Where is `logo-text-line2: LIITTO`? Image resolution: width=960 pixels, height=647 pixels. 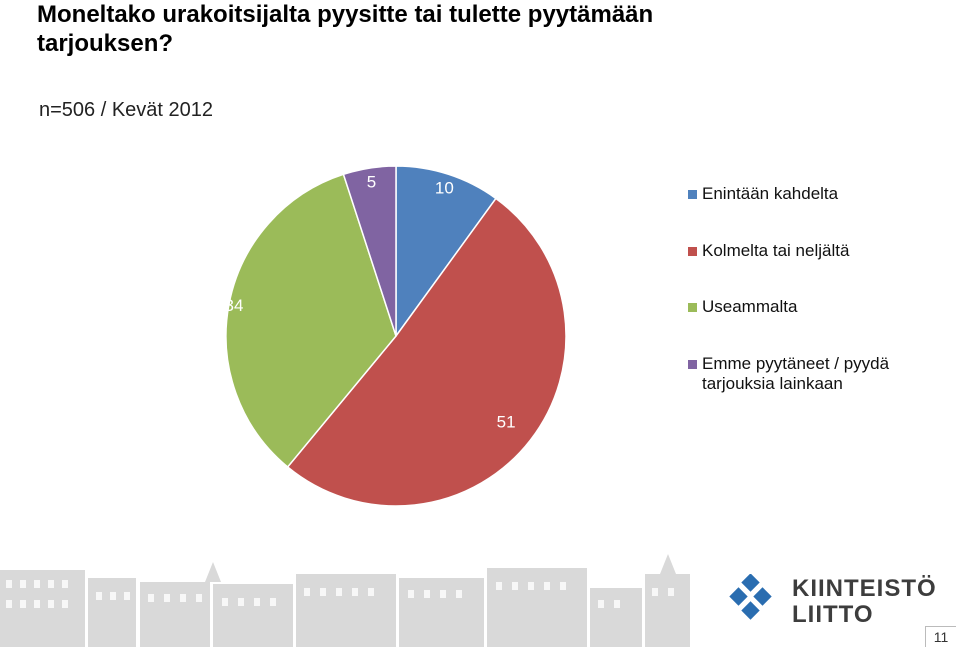 logo-text-line2: LIITTO is located at coordinates (833, 614).